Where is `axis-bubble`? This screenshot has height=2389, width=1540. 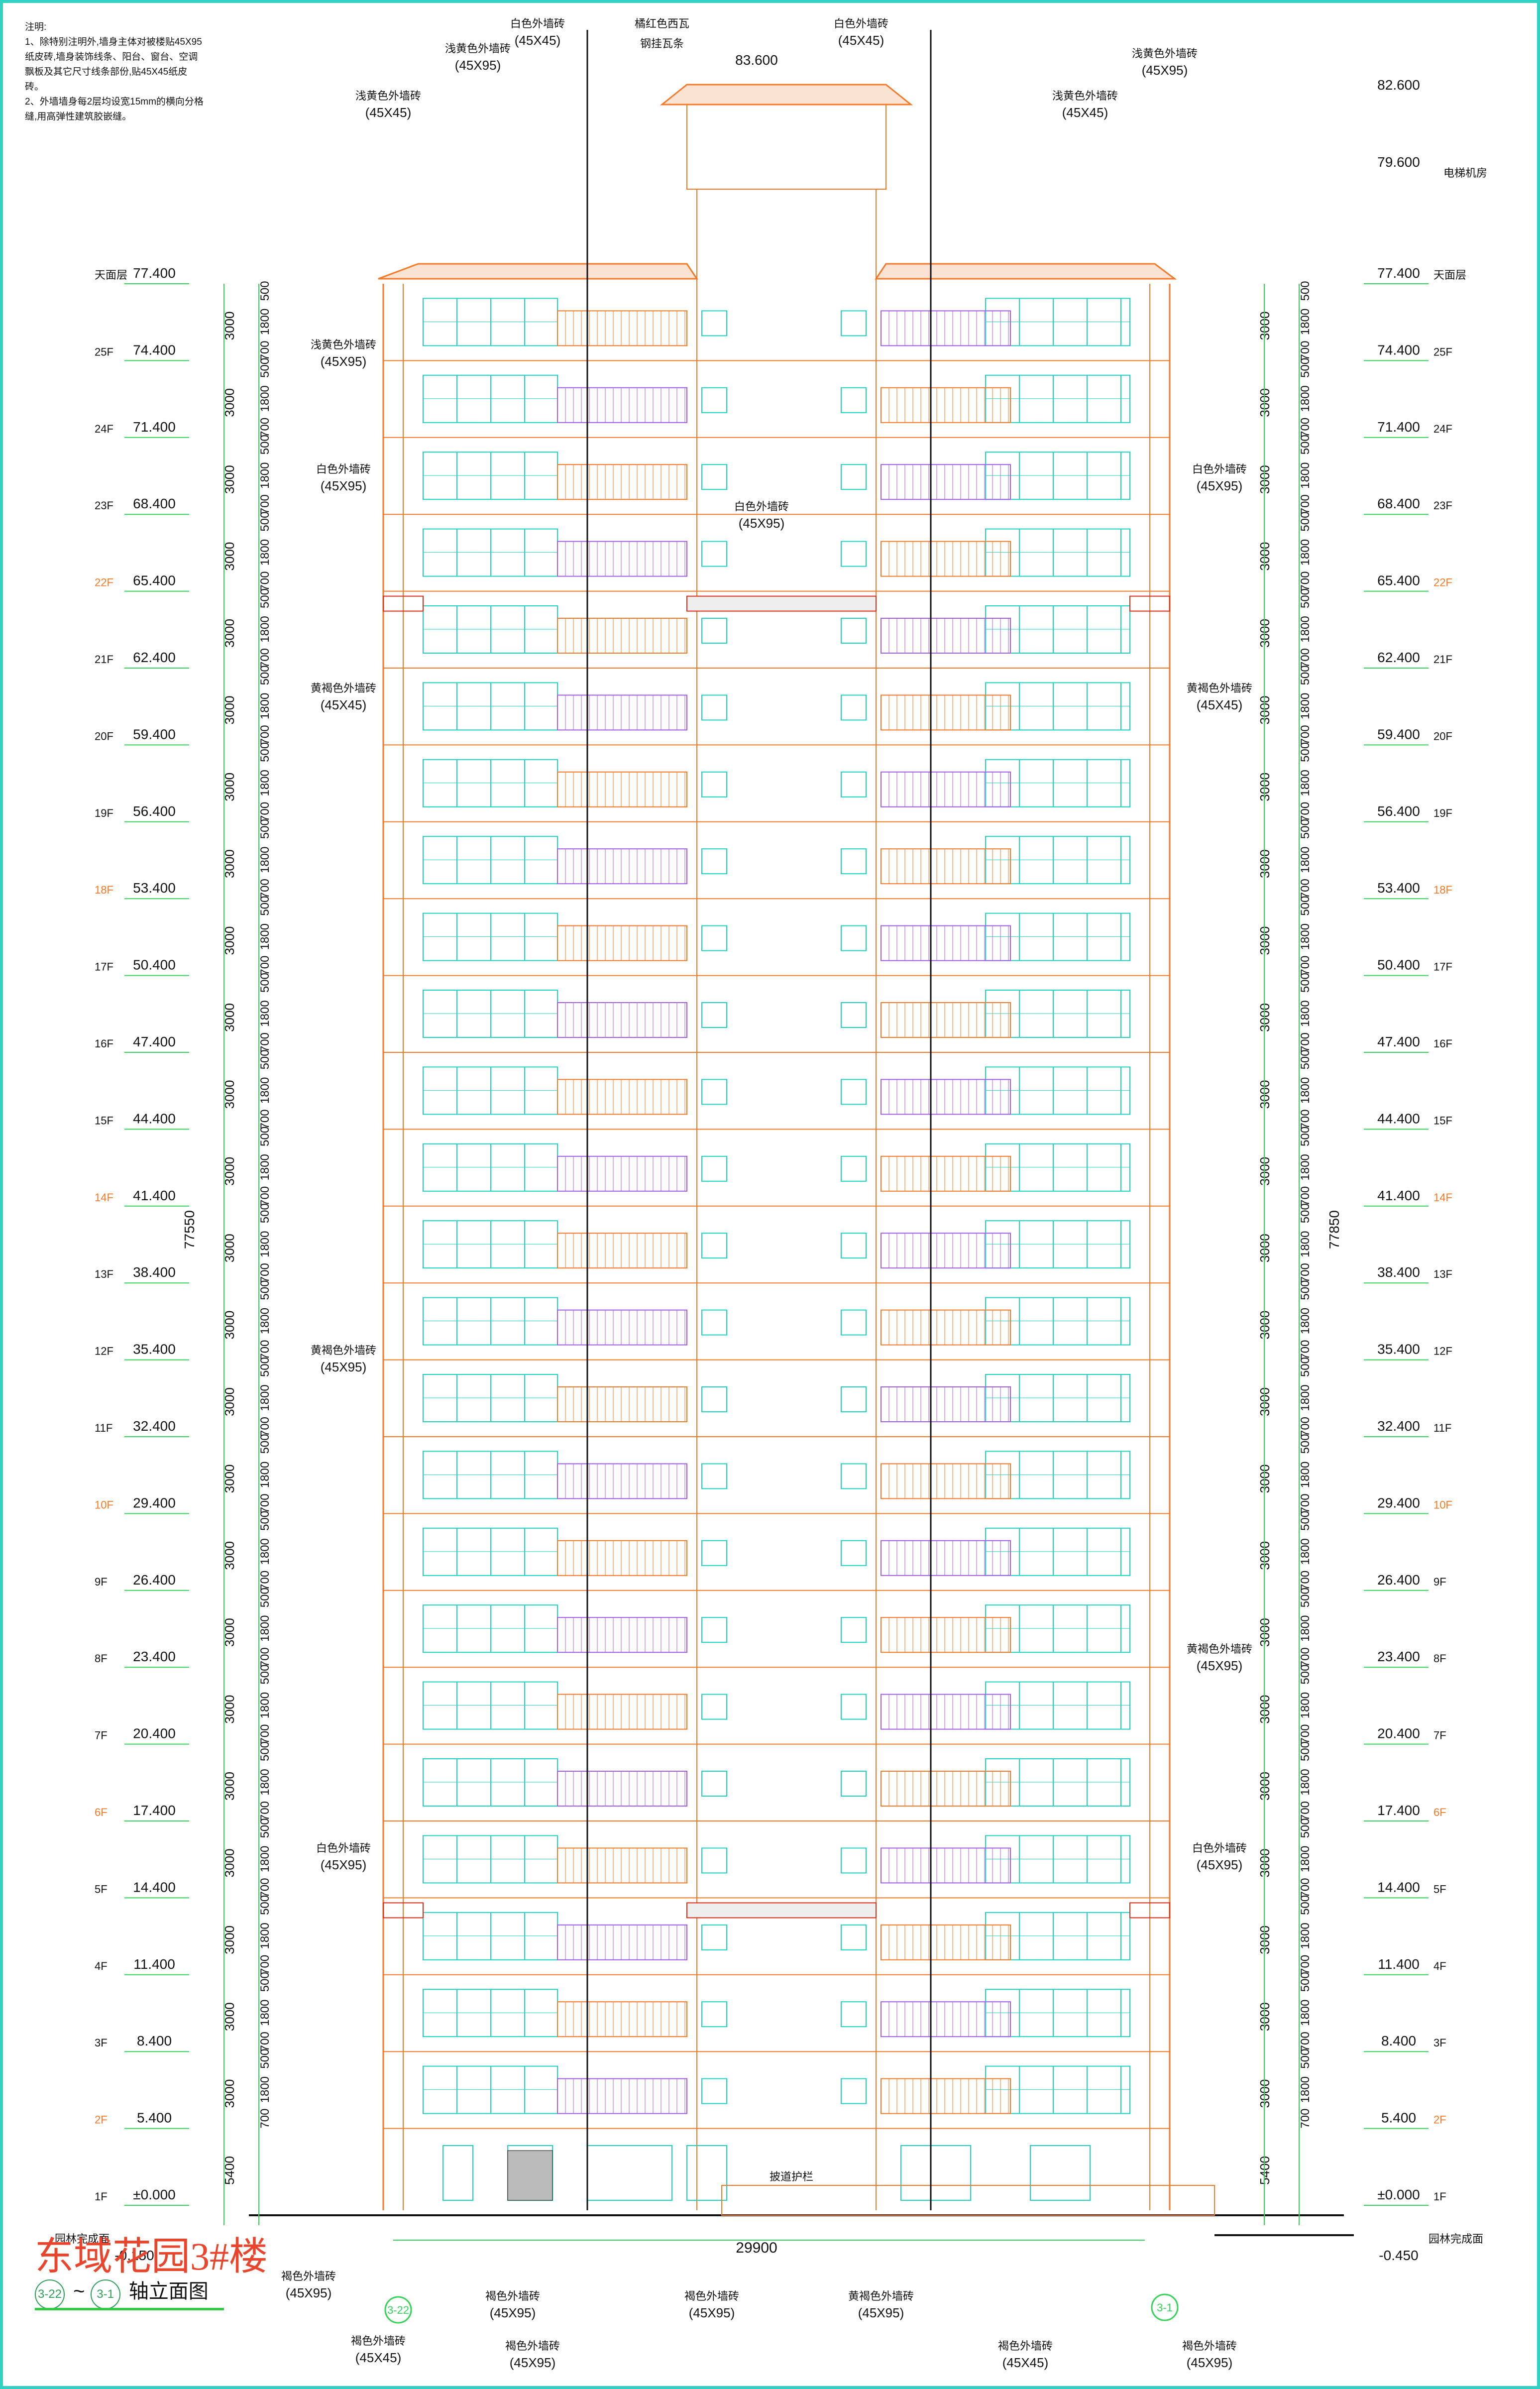
axis-bubble is located at coordinates (1165, 2307).